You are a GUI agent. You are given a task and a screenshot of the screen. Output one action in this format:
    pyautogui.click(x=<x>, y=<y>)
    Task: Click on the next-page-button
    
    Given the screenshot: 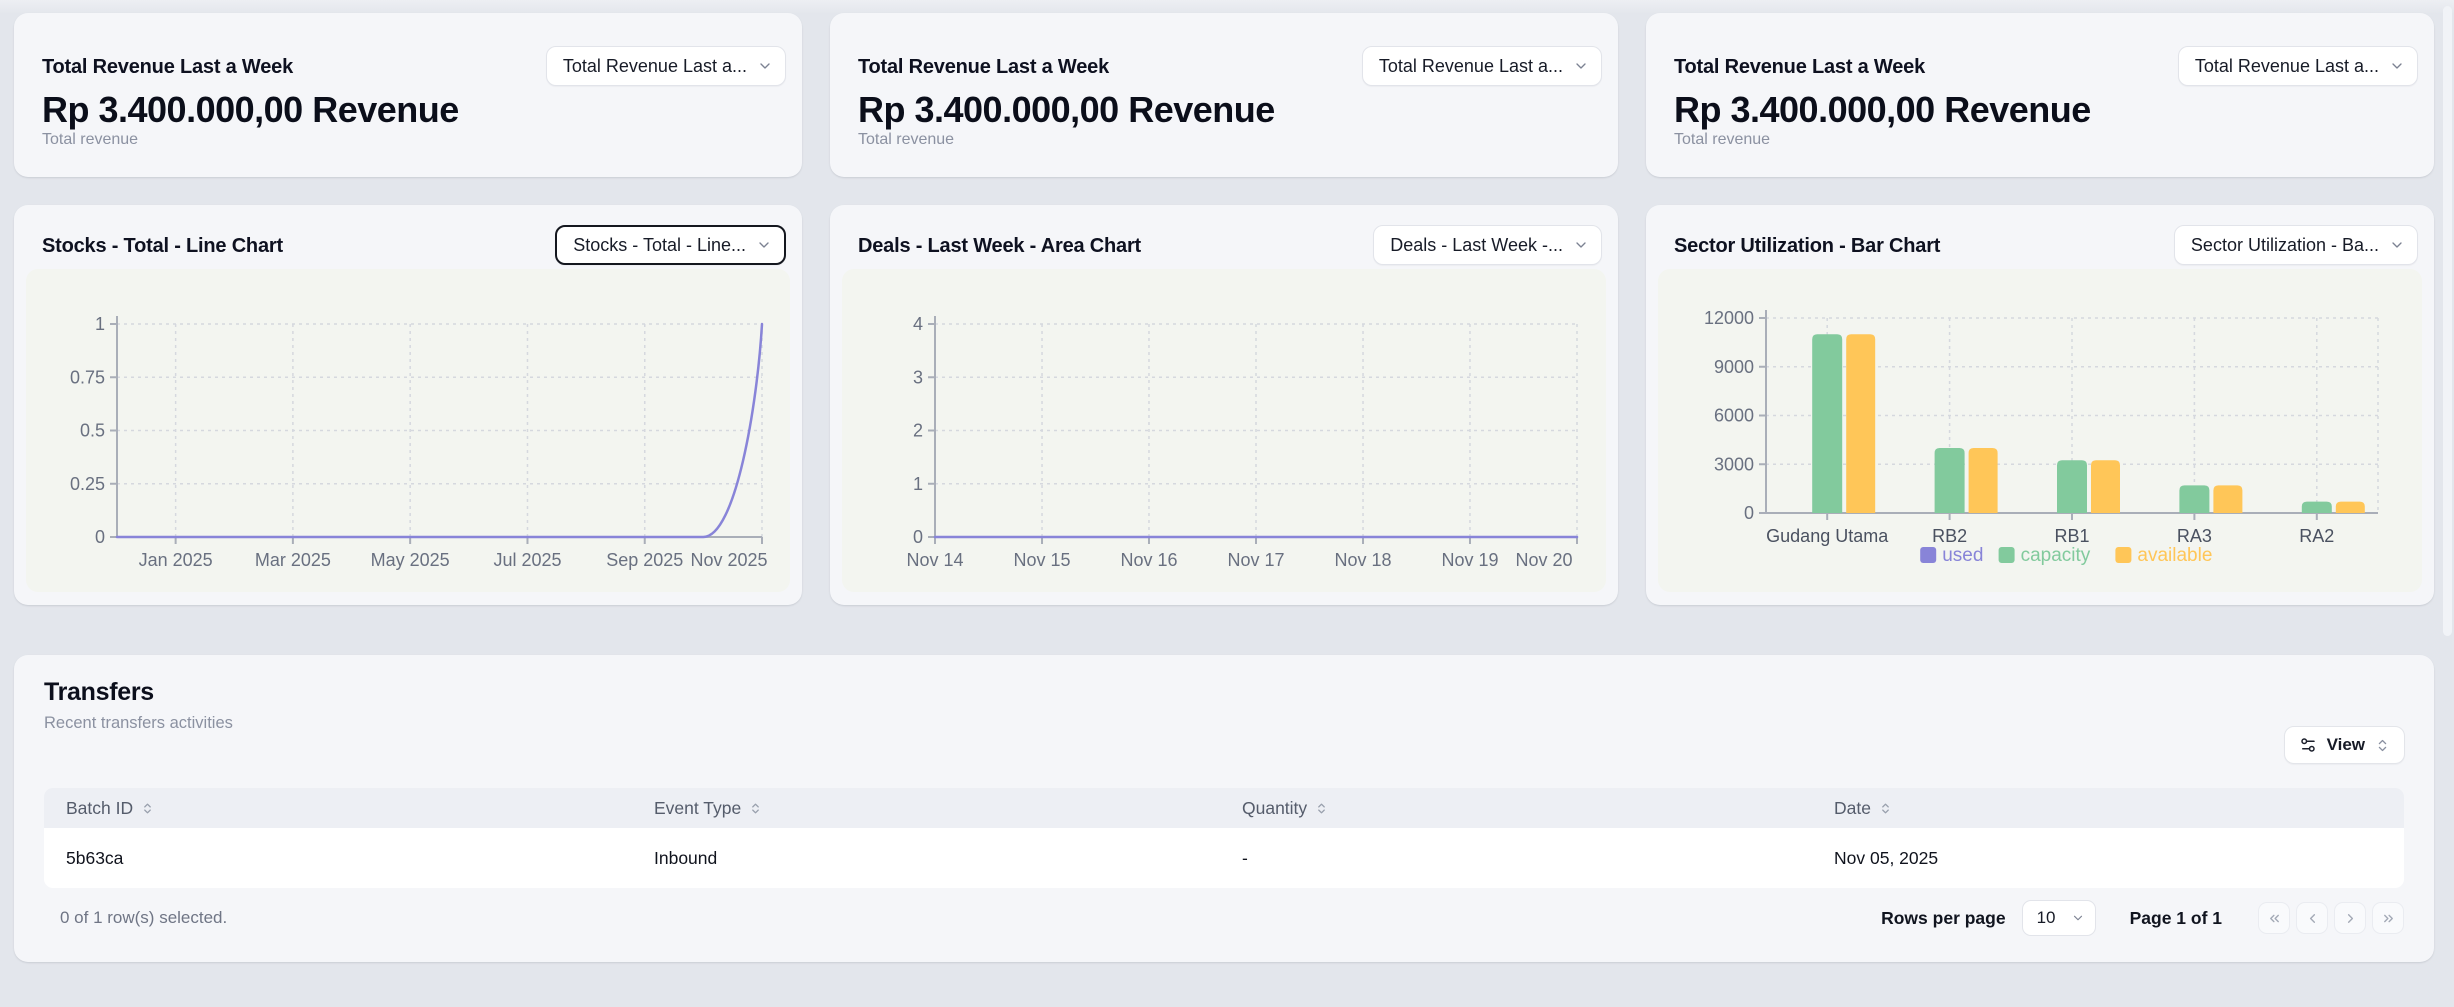 What is the action you would take?
    pyautogui.click(x=2350, y=918)
    